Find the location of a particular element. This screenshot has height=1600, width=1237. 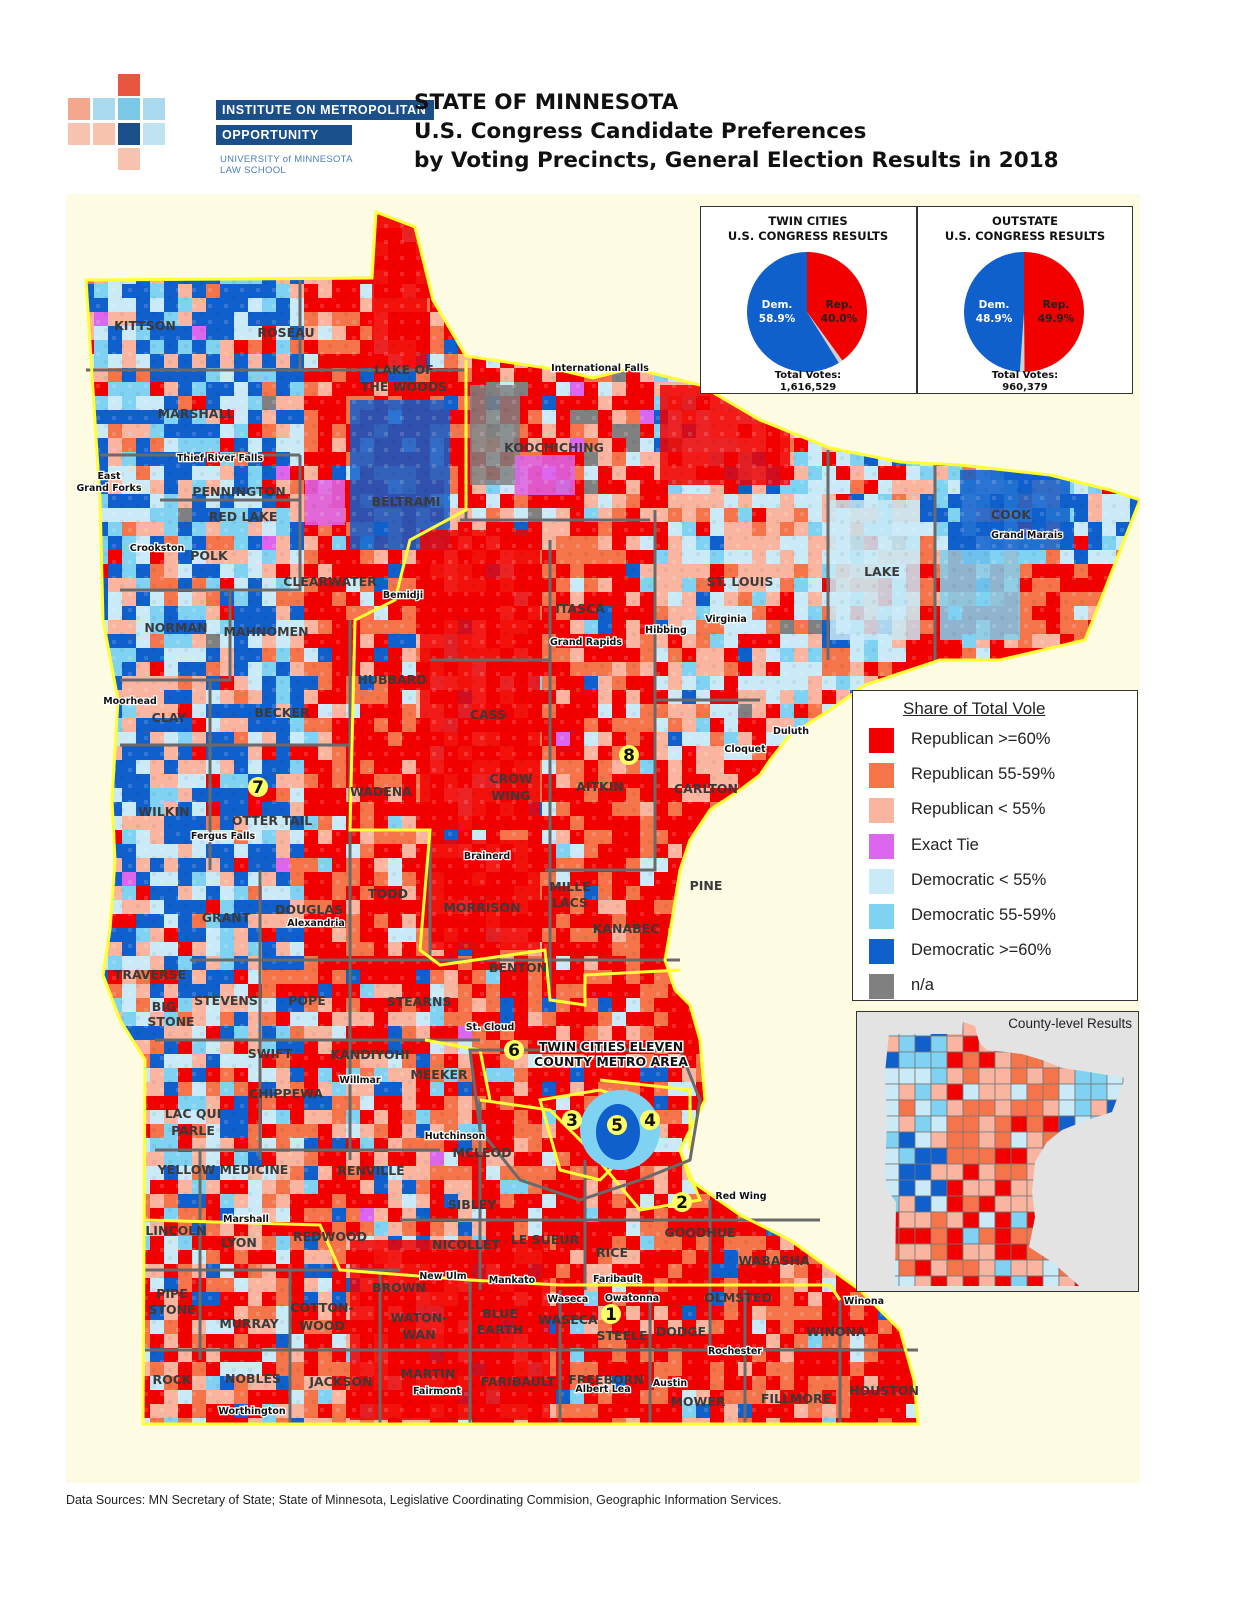

title-line-2: U.S. Congress Candidate Preferences is located at coordinates (640, 131).